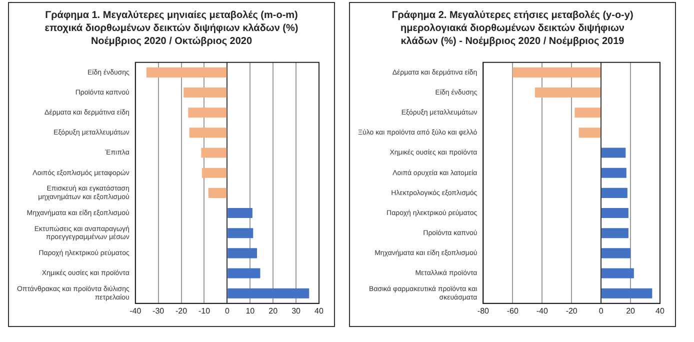 This screenshot has height=342, width=694. Describe the element at coordinates (158, 311) in the screenshot. I see `x-tick-label: -30` at that location.